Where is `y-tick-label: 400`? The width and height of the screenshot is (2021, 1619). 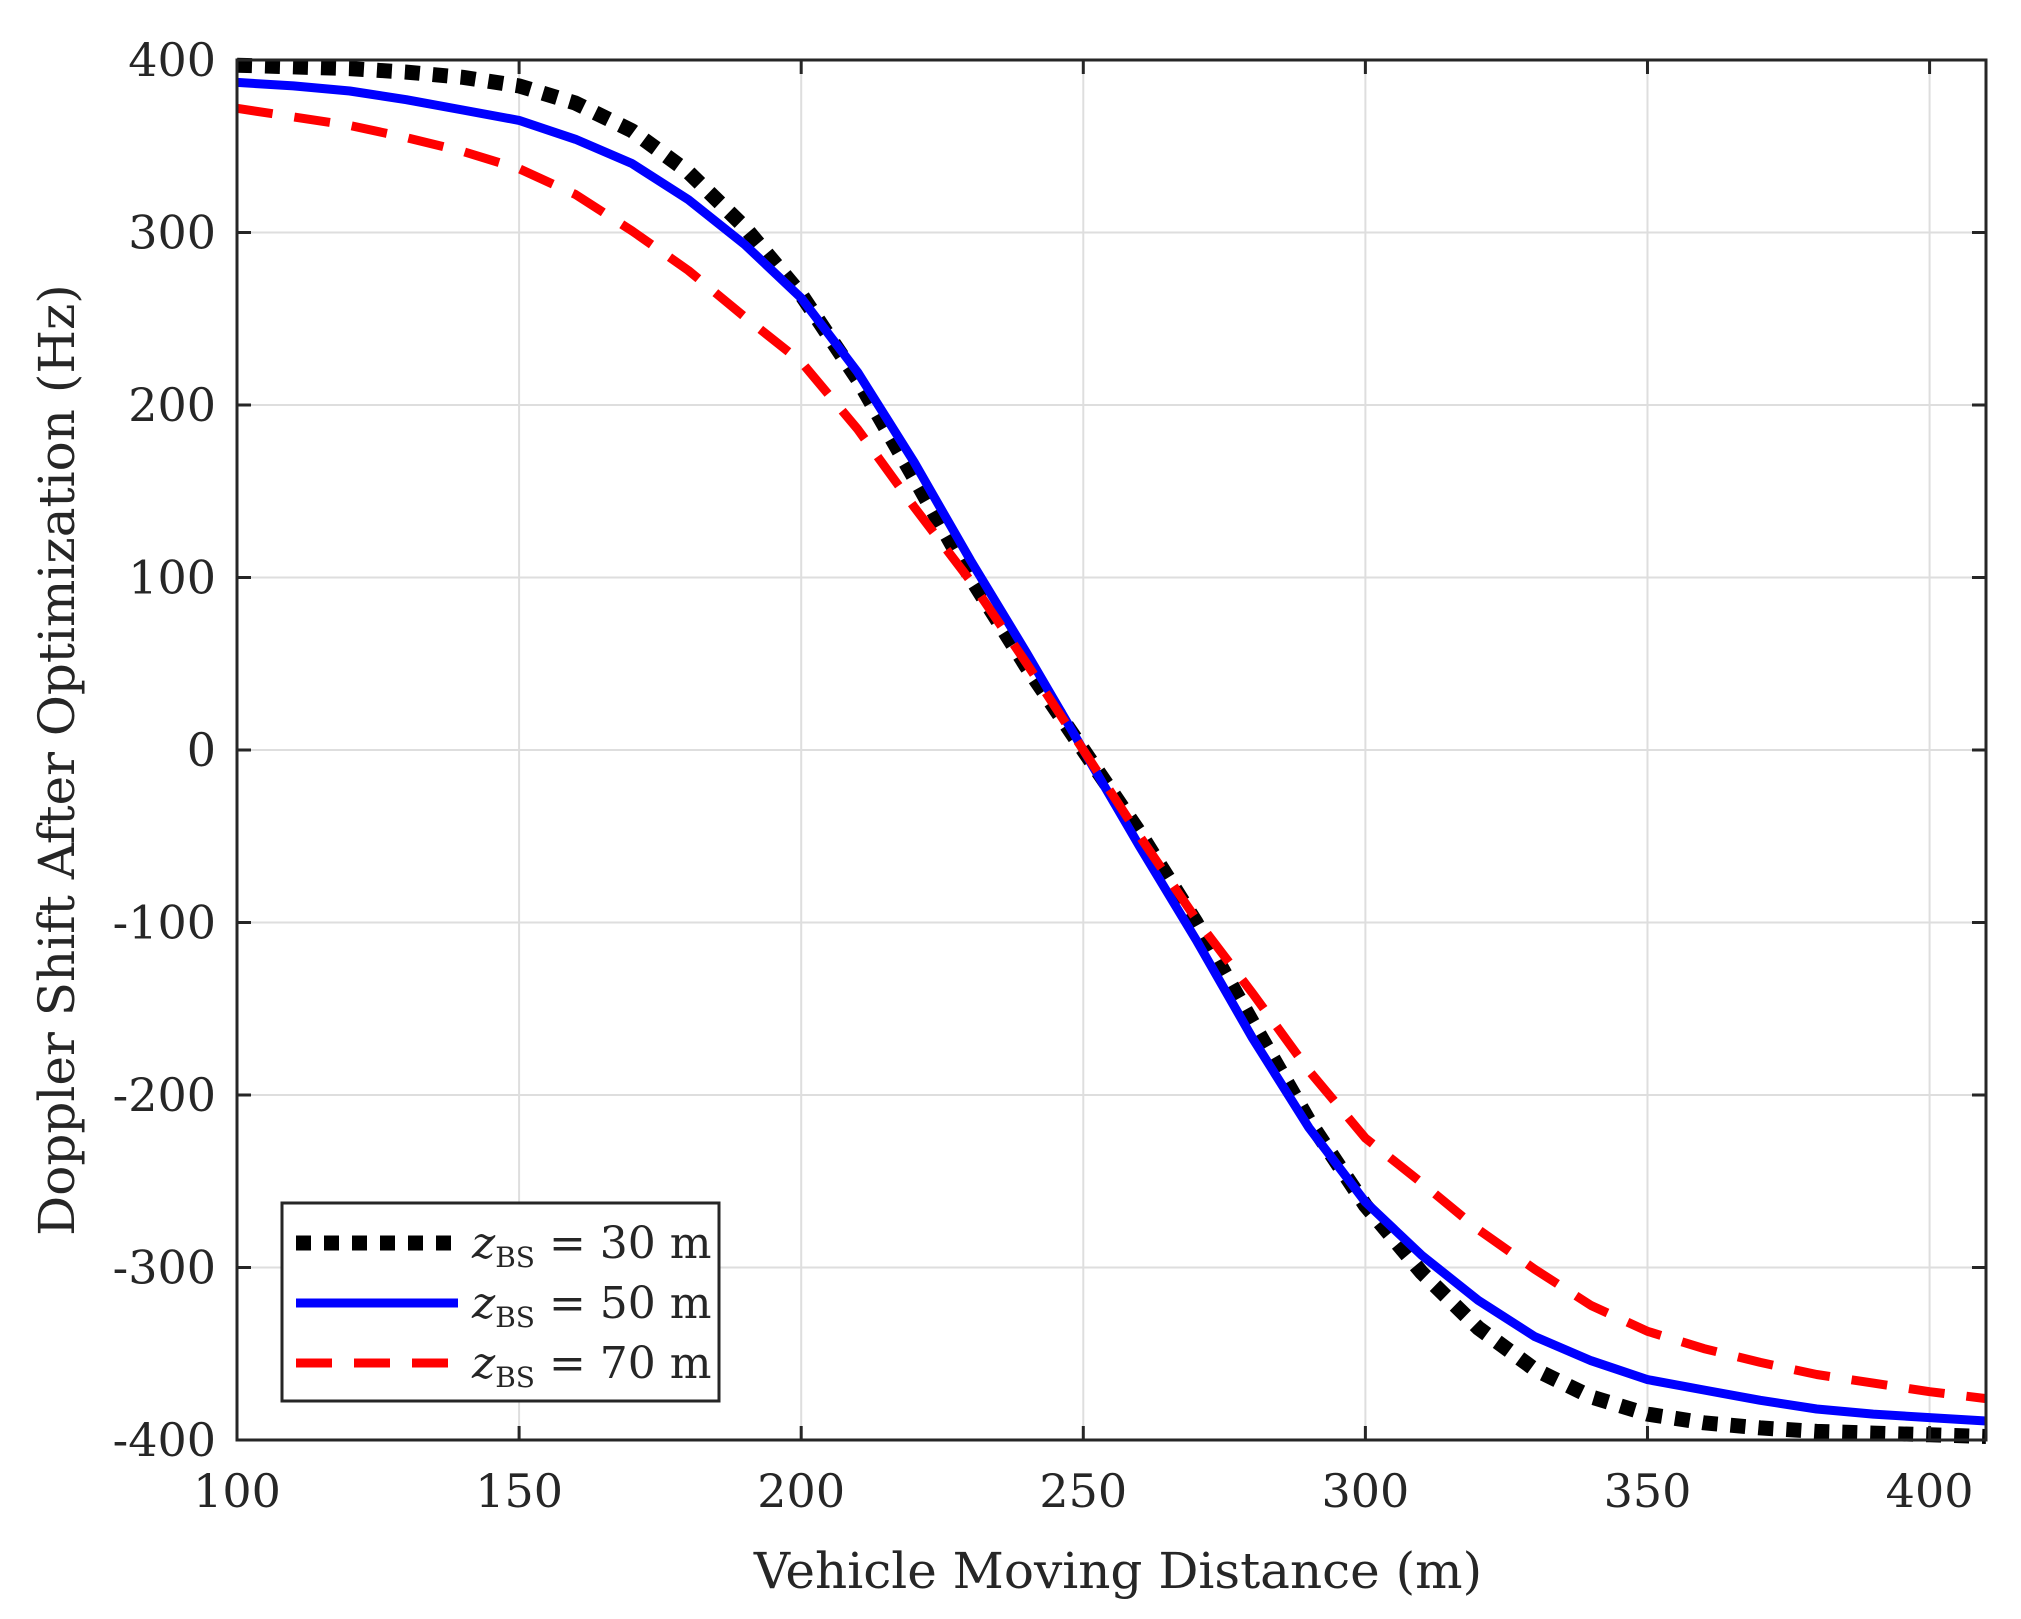 y-tick-label: 400 is located at coordinates (172, 60).